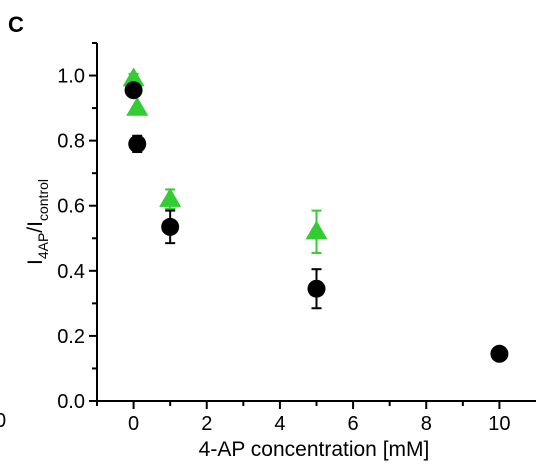 Image resolution: width=539 pixels, height=476 pixels. Describe the element at coordinates (16, 24) in the screenshot. I see `panel-label: C` at that location.